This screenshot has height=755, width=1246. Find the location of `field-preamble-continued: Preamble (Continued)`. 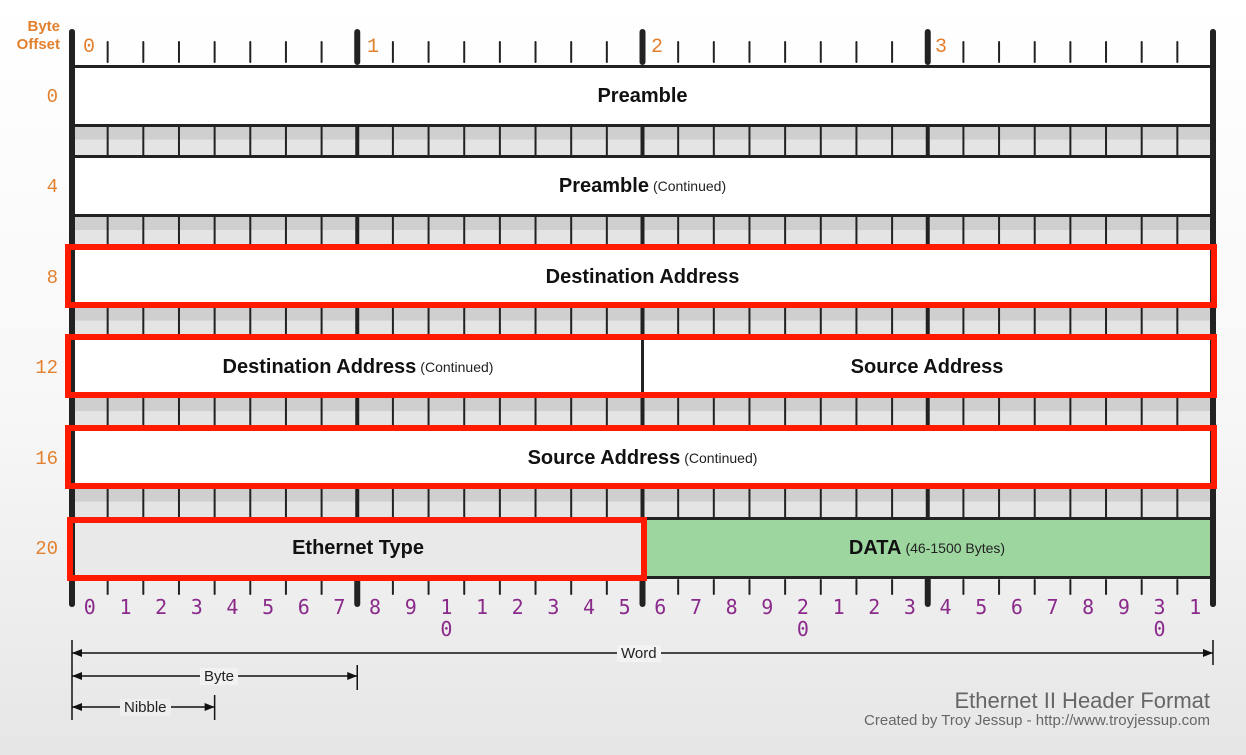

field-preamble-continued: Preamble (Continued) is located at coordinates (642, 186).